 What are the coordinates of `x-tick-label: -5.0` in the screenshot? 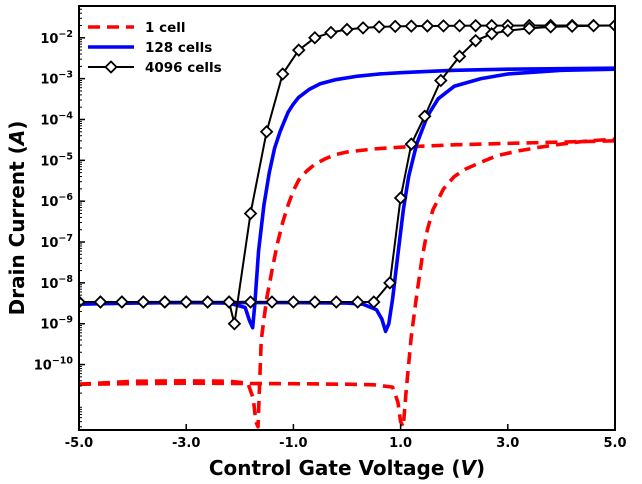 It's located at (79, 443).